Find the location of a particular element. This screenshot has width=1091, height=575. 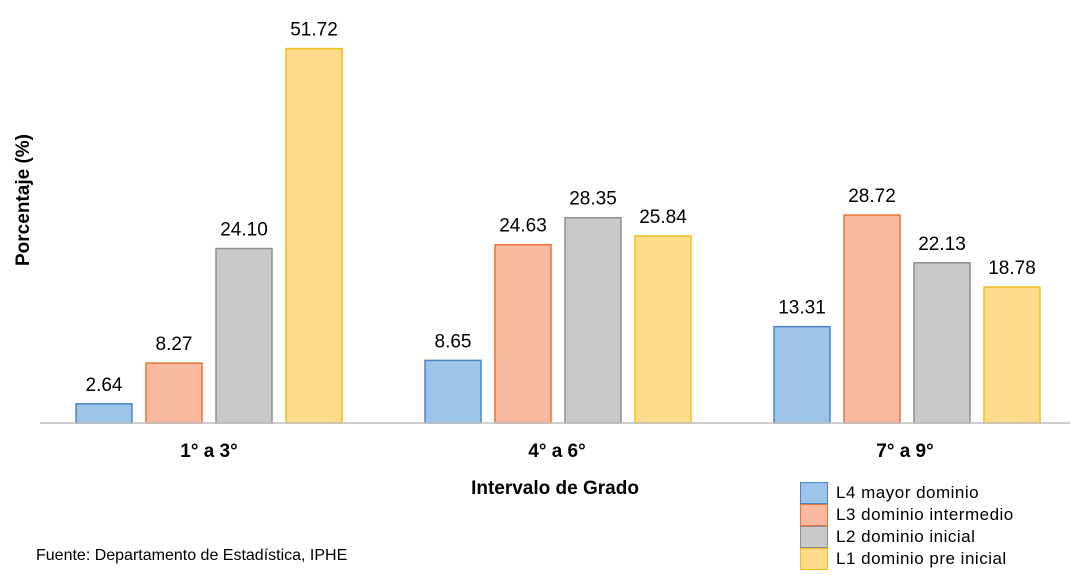

legend-swatch-l1 is located at coordinates (814, 559).